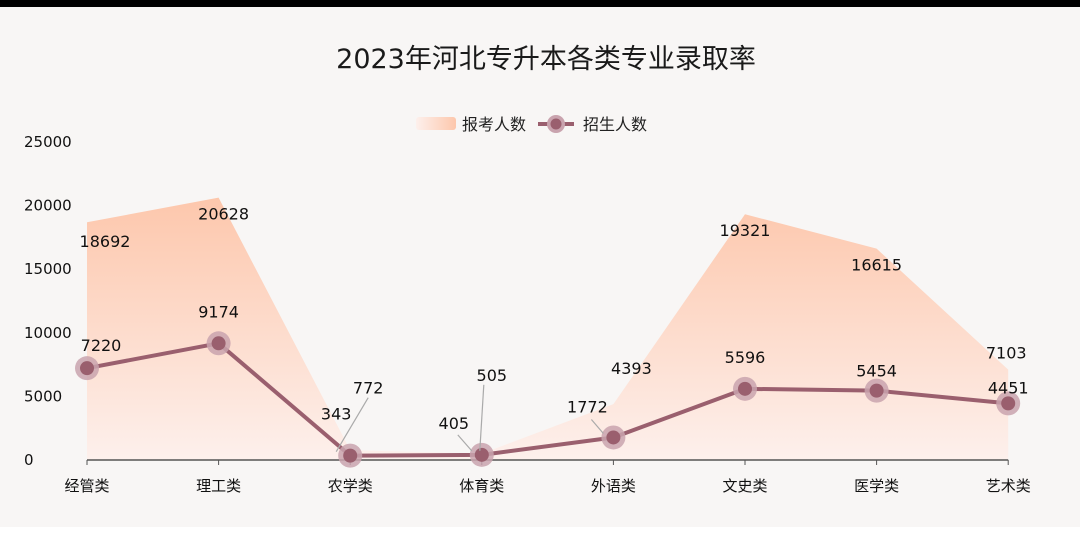 Image resolution: width=1080 pixels, height=541 pixels. Describe the element at coordinates (531, 124) in the screenshot. I see `legend: 报考人数 招生人数` at that location.